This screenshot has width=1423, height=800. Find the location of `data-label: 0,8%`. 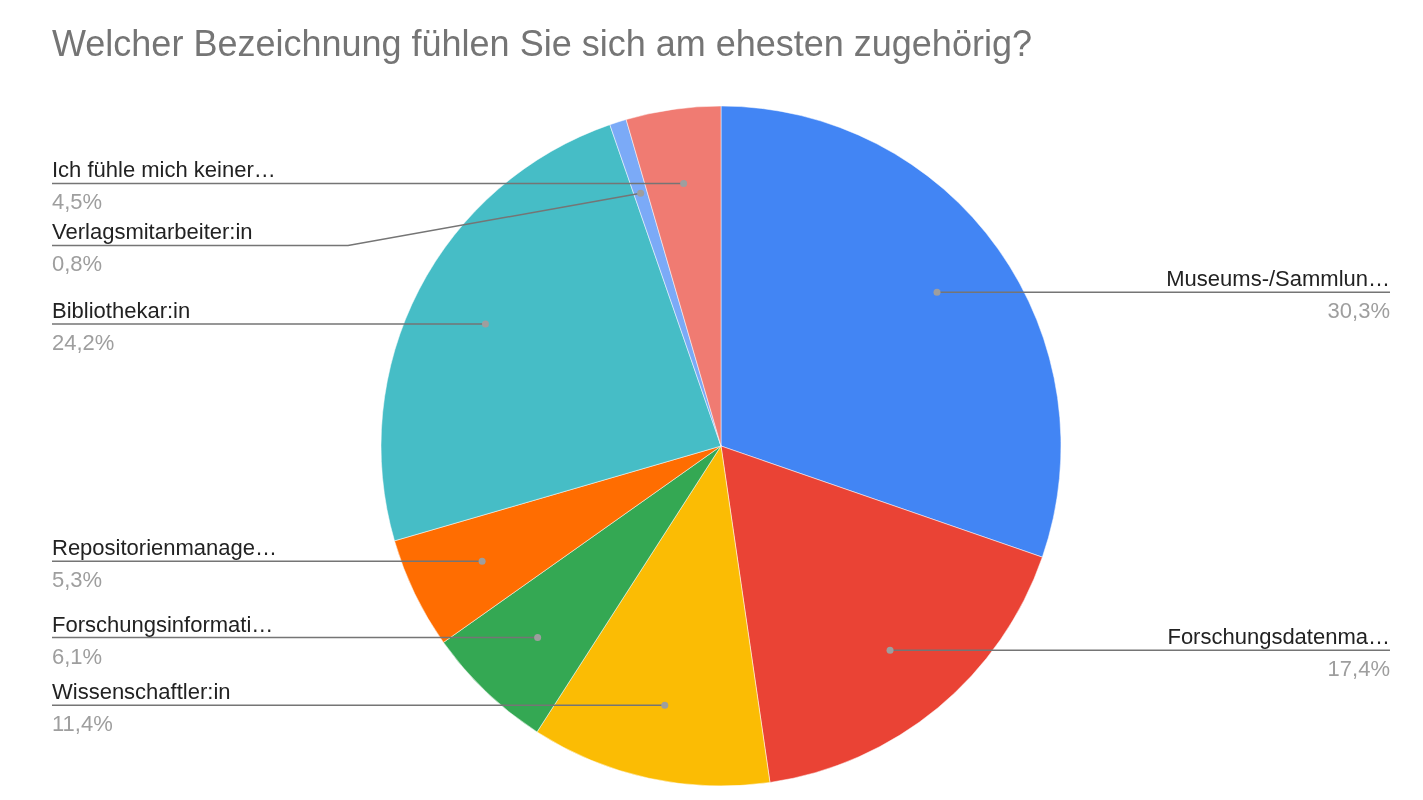

data-label: 0,8% is located at coordinates (77, 264).